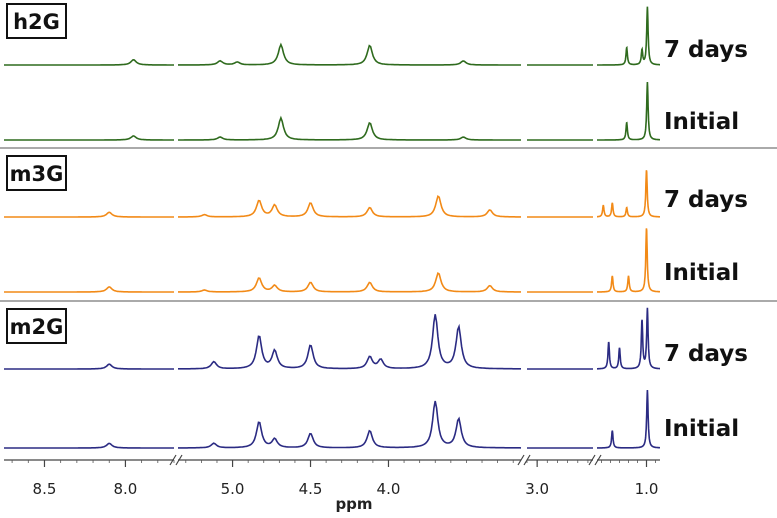  What do you see at coordinates (332, 483) in the screenshot?
I see `x-axis: ppm 8.5 8.0 5.0 4.5 4.0 3.0 1.0` at bounding box center [332, 483].